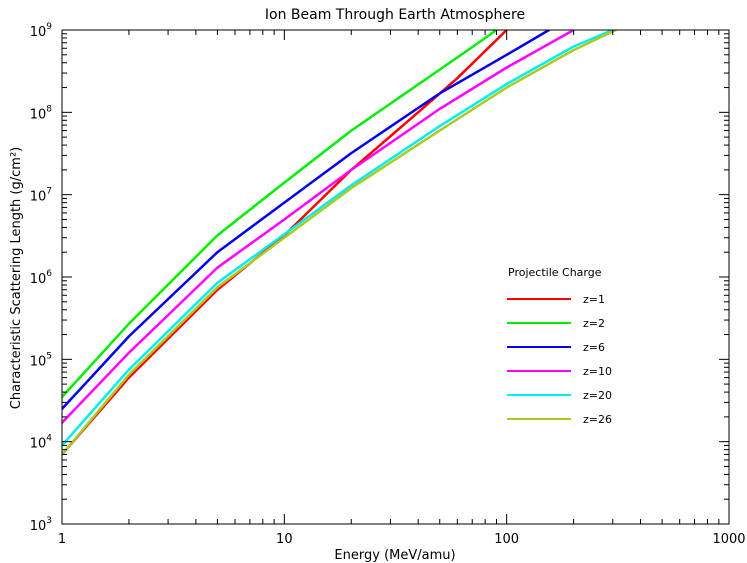 The height and width of the screenshot is (563, 747). Describe the element at coordinates (62, 539) in the screenshot. I see `x-tick-label: 1` at that location.